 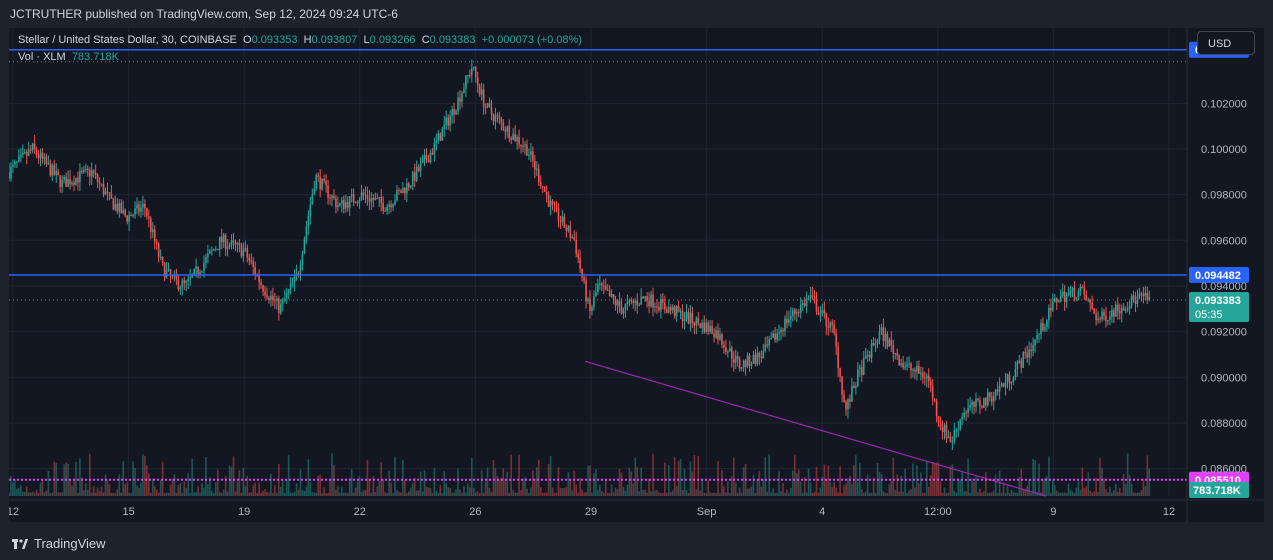 I want to click on currency-button: USD, so click(x=1226, y=43).